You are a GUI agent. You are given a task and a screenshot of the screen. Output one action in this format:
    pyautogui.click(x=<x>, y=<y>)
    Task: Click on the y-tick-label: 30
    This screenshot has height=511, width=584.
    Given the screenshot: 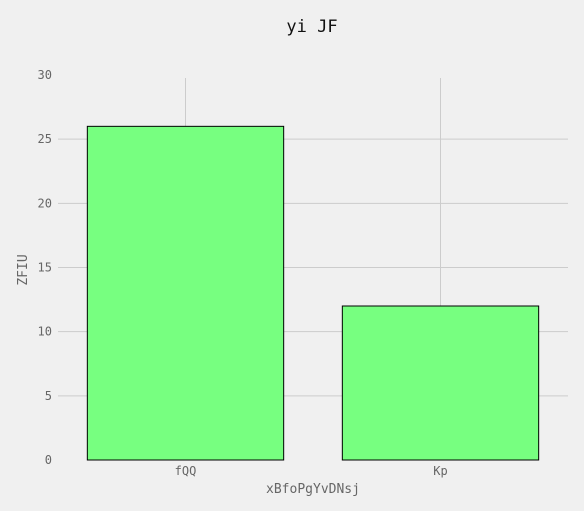 What is the action you would take?
    pyautogui.click(x=45, y=75)
    